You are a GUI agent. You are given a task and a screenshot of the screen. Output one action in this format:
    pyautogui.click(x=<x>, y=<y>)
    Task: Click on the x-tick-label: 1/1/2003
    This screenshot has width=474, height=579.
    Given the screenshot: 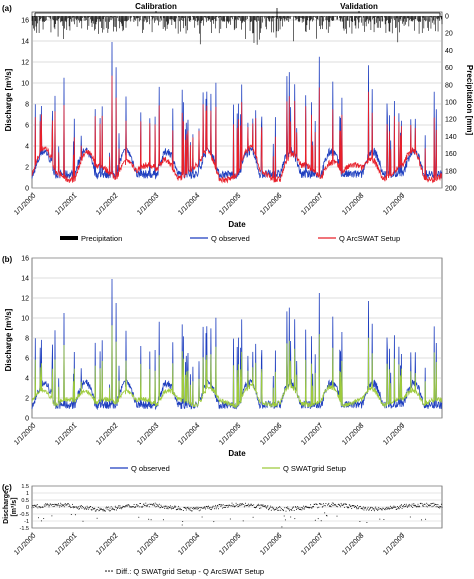 What is the action you would take?
    pyautogui.click(x=148, y=544)
    